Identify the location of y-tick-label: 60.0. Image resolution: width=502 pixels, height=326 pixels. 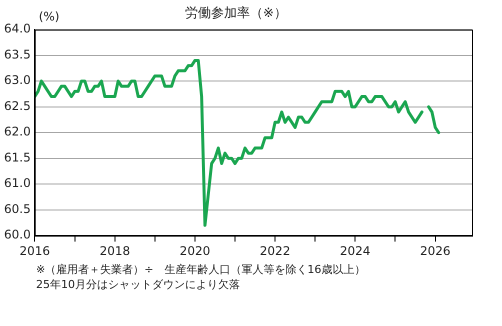
(17, 235).